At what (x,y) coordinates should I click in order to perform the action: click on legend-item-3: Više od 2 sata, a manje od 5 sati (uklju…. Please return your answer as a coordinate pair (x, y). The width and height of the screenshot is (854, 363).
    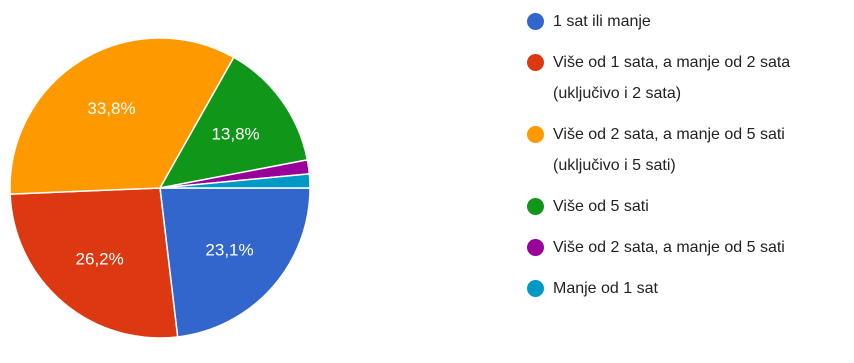
    Looking at the image, I should click on (688, 150).